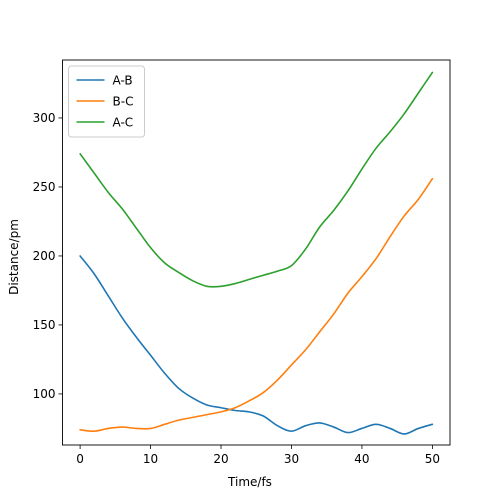 Image resolution: width=500 pixels, height=504 pixels. I want to click on y-tick-label: 300, so click(44, 118).